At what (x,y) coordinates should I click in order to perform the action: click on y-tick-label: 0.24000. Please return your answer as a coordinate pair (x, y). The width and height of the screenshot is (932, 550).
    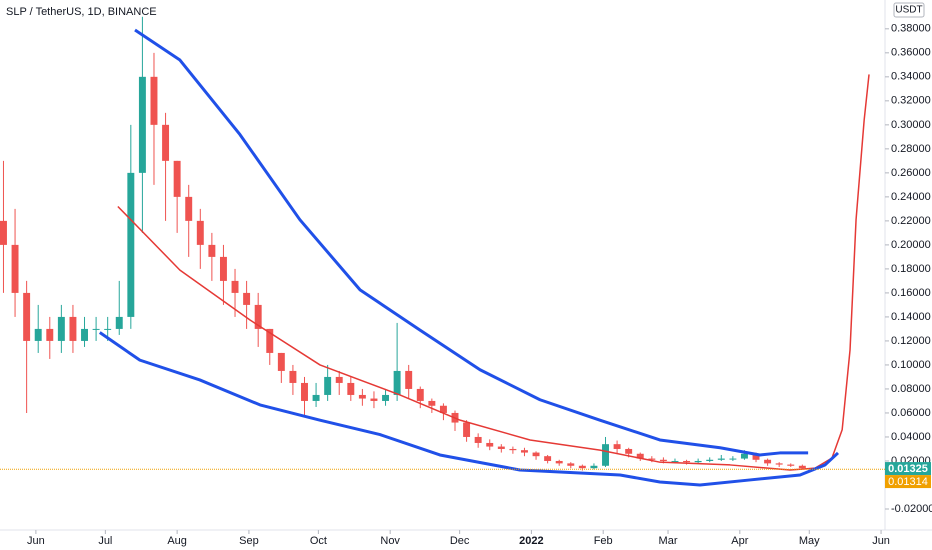
    Looking at the image, I should click on (911, 197).